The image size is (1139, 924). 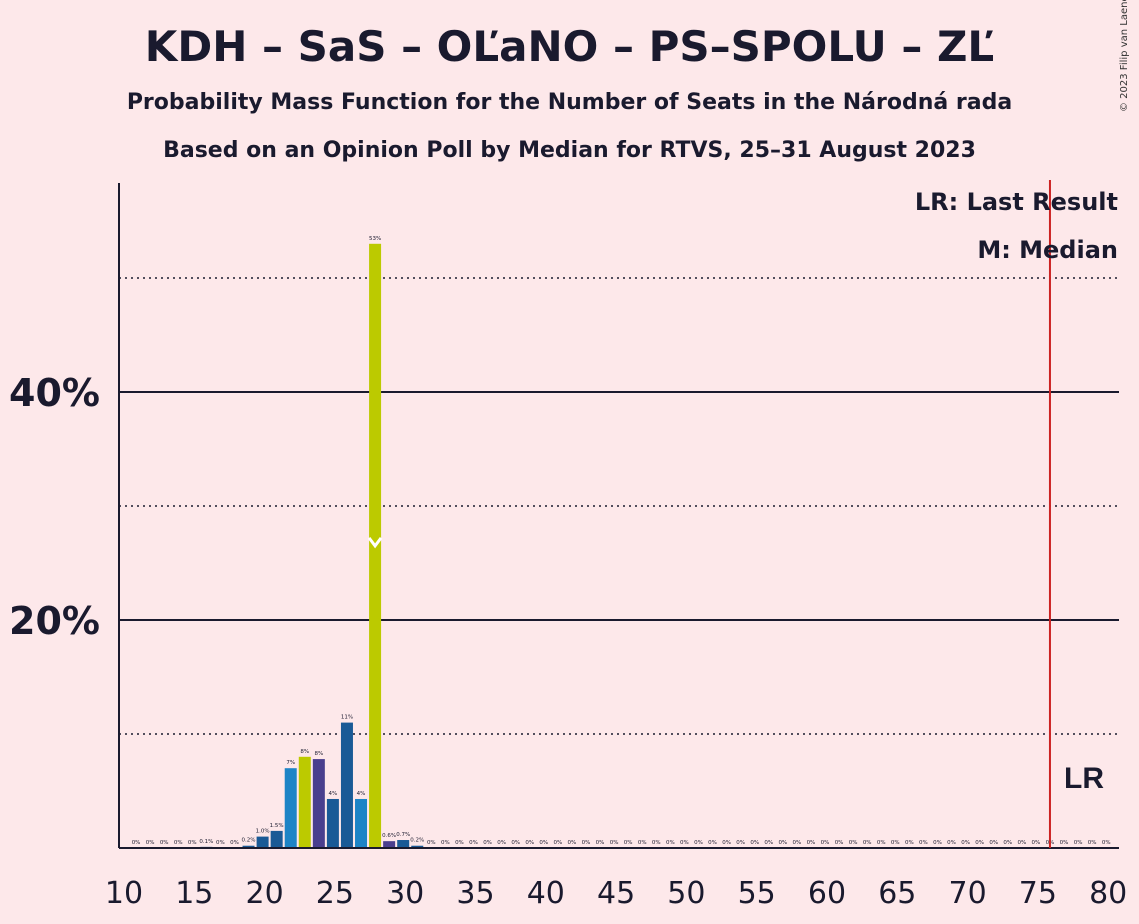 What do you see at coordinates (726, 843) in the screenshot?
I see `bar-label-seats-53: 0%` at bounding box center [726, 843].